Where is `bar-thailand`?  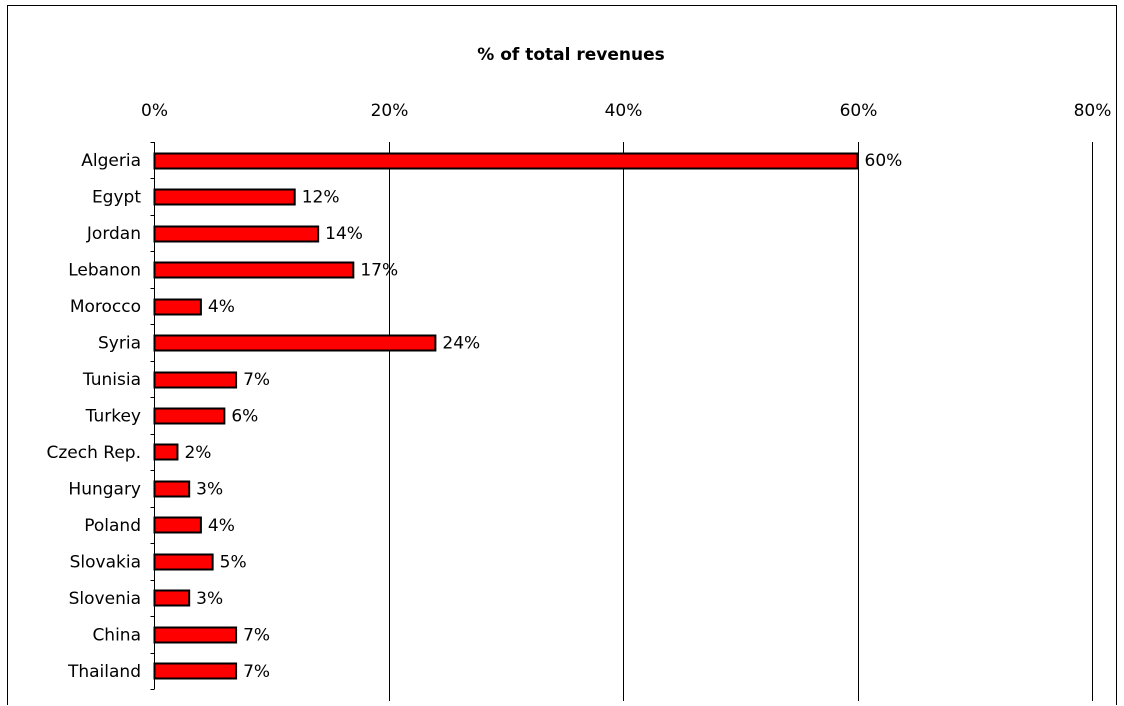 bar-thailand is located at coordinates (195, 671).